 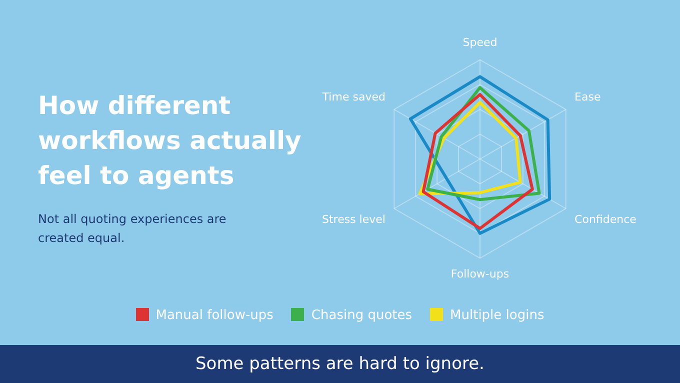 I want to click on text: How different workflows actually feel to agents, so click(x=170, y=140).